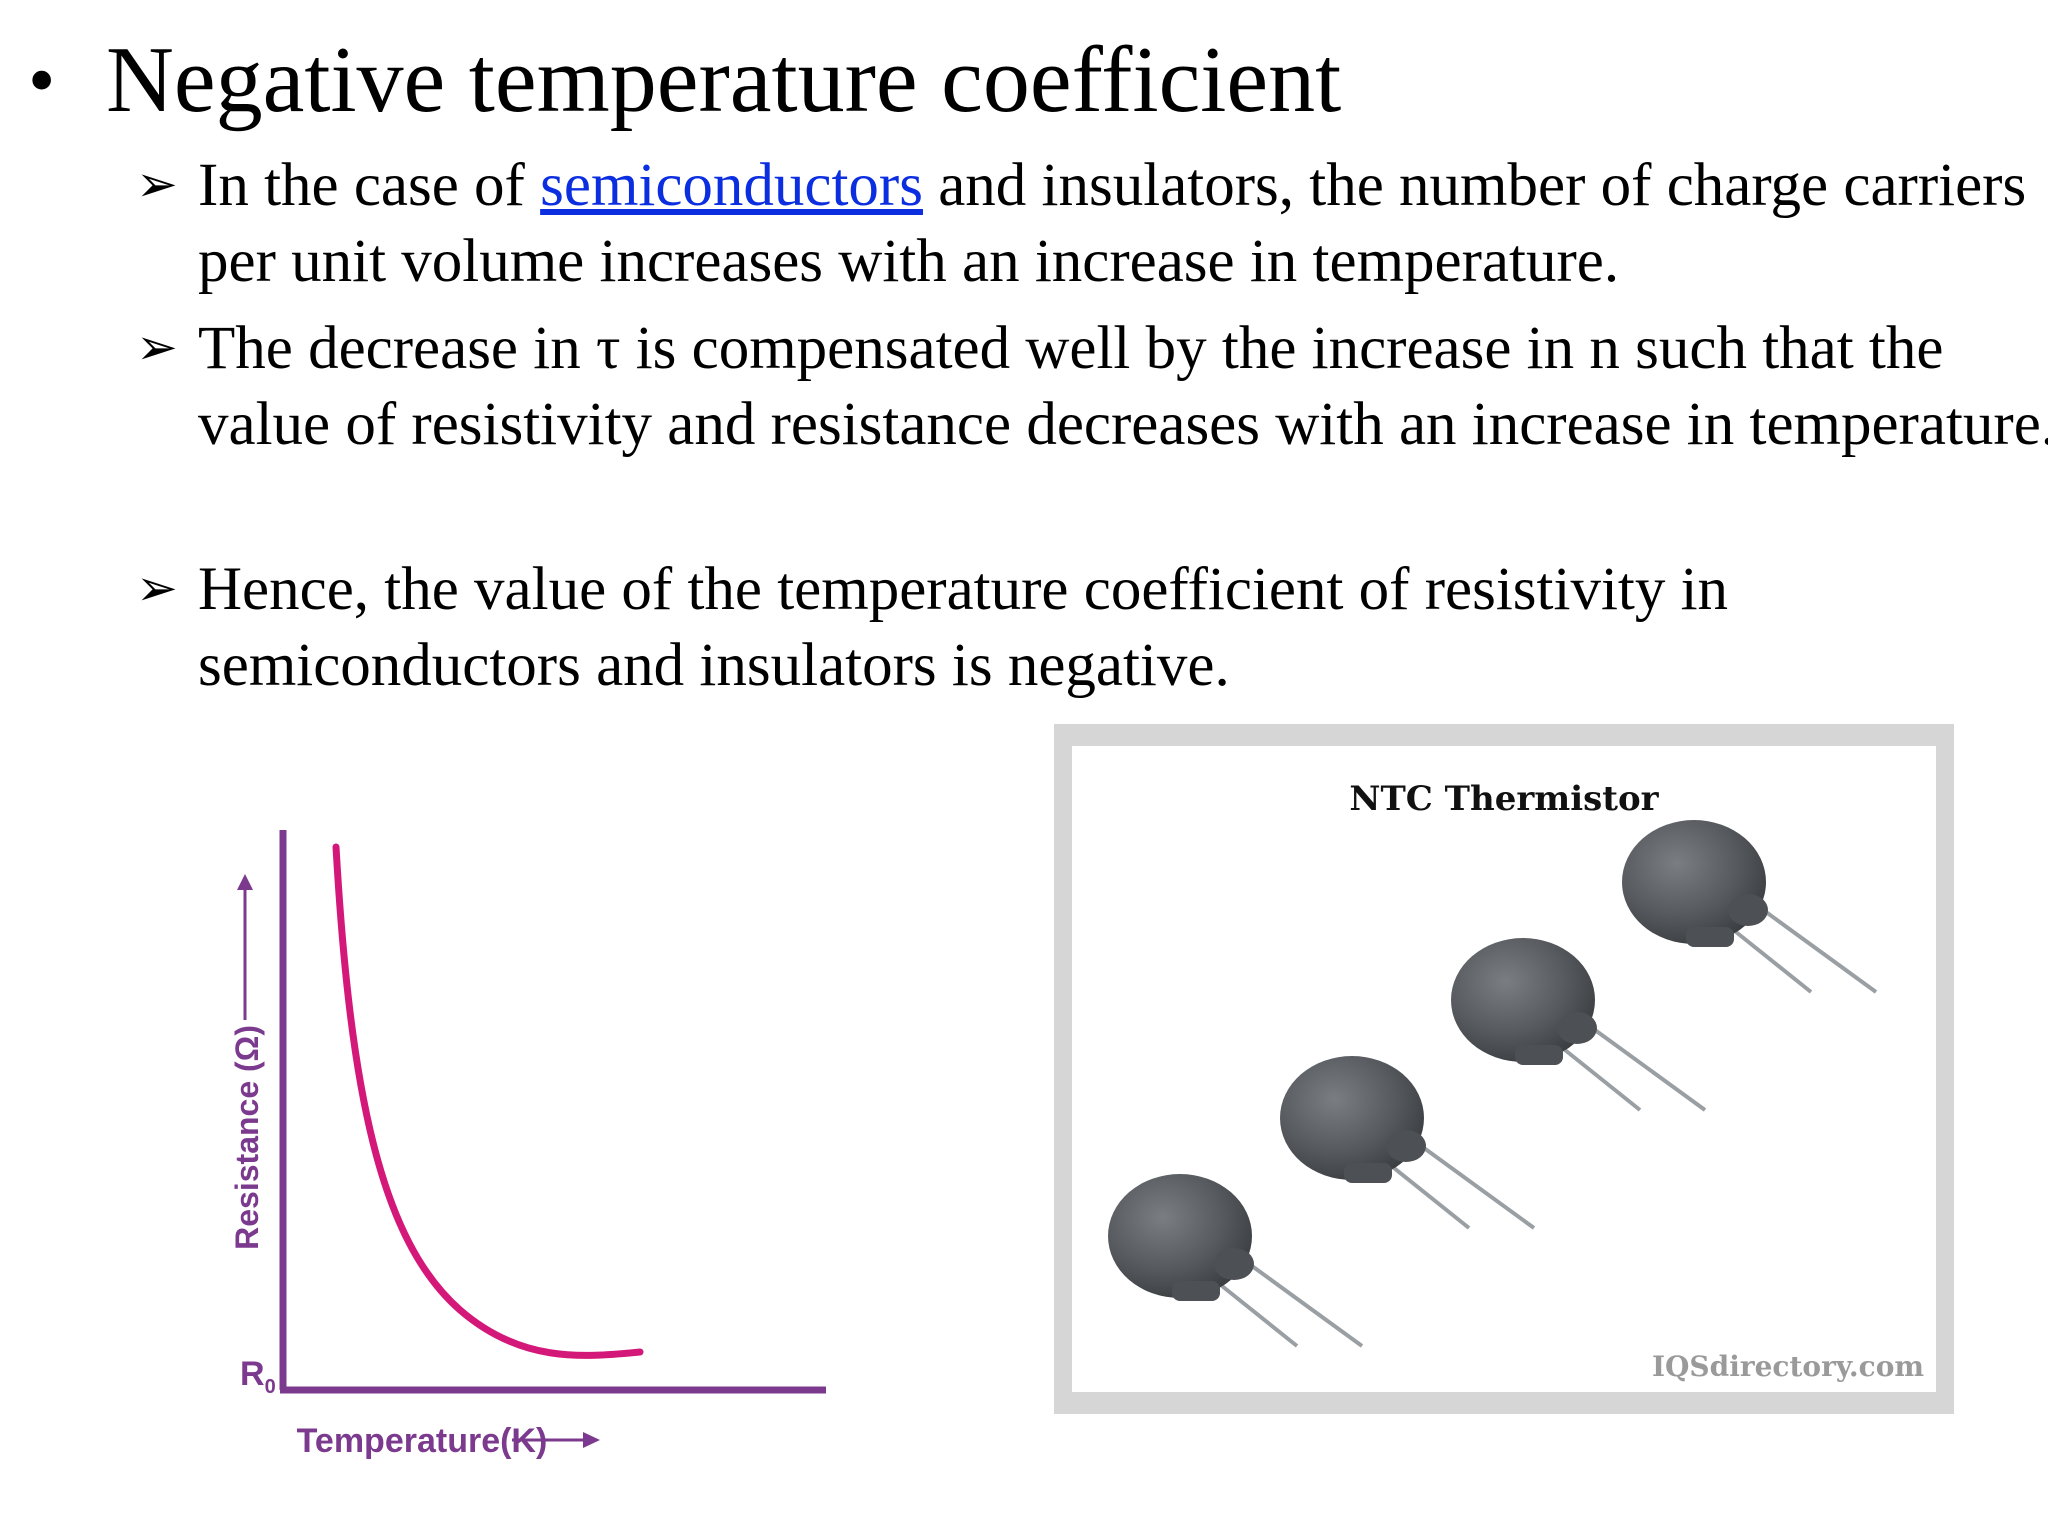 The width and height of the screenshot is (2048, 1536). I want to click on resistance-temperature-graph: Resistance (Ω) R0 Temperature(K), so click(530, 1140).